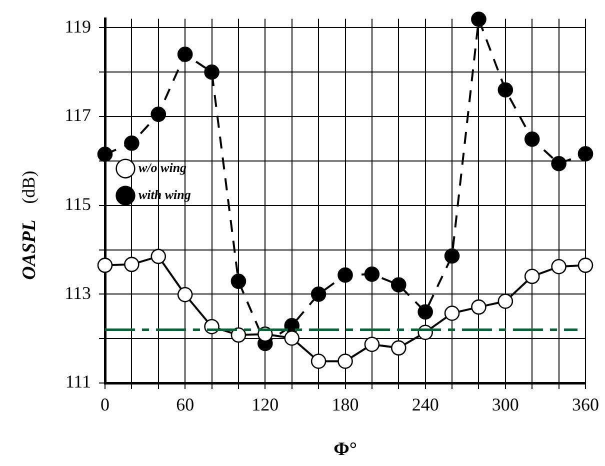 This screenshot has width=605, height=466. I want to click on x-axis-title: Φ°, so click(345, 449).